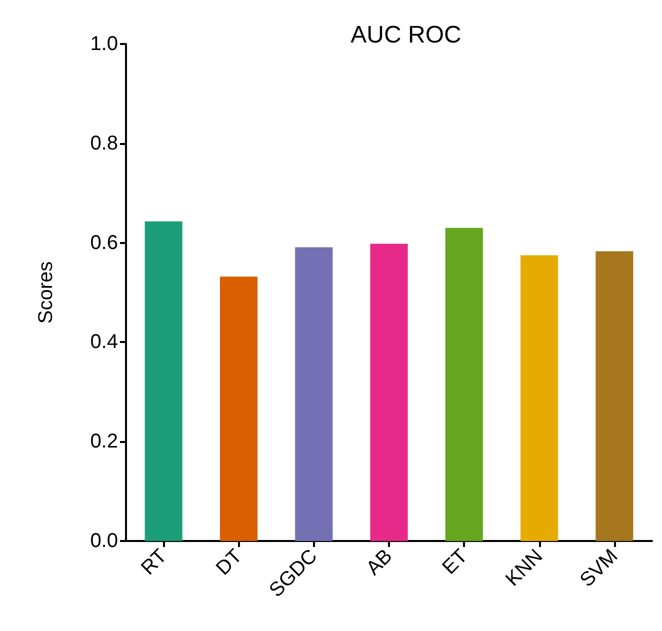 The image size is (662, 631). I want to click on y-tick-label: 1.0, so click(104, 44).